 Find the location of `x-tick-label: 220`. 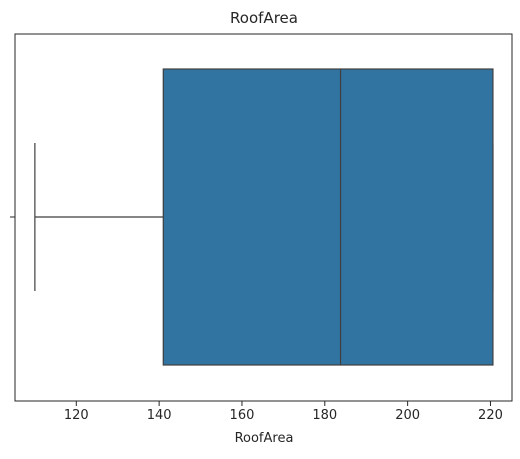

x-tick-label: 220 is located at coordinates (490, 415).